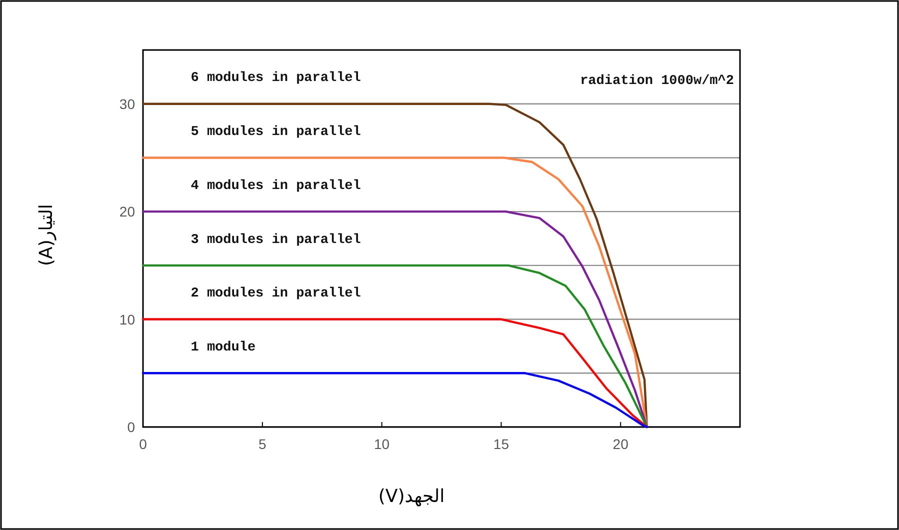  Describe the element at coordinates (143, 444) in the screenshot. I see `x-tick-label: 0` at that location.